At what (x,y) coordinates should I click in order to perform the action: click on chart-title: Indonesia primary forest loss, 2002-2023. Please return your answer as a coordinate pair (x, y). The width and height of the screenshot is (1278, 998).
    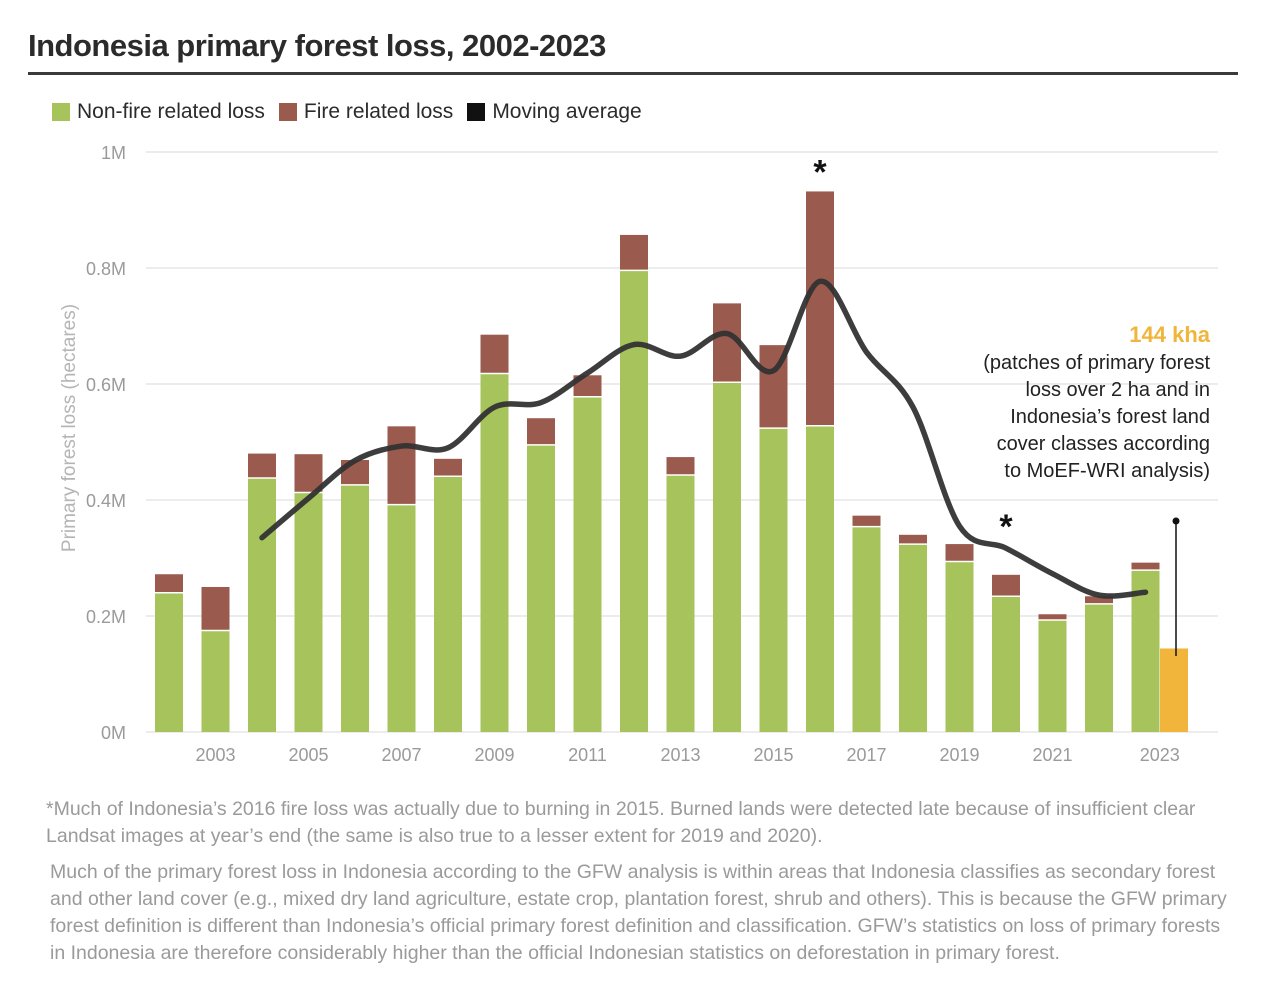
    Looking at the image, I should click on (317, 45).